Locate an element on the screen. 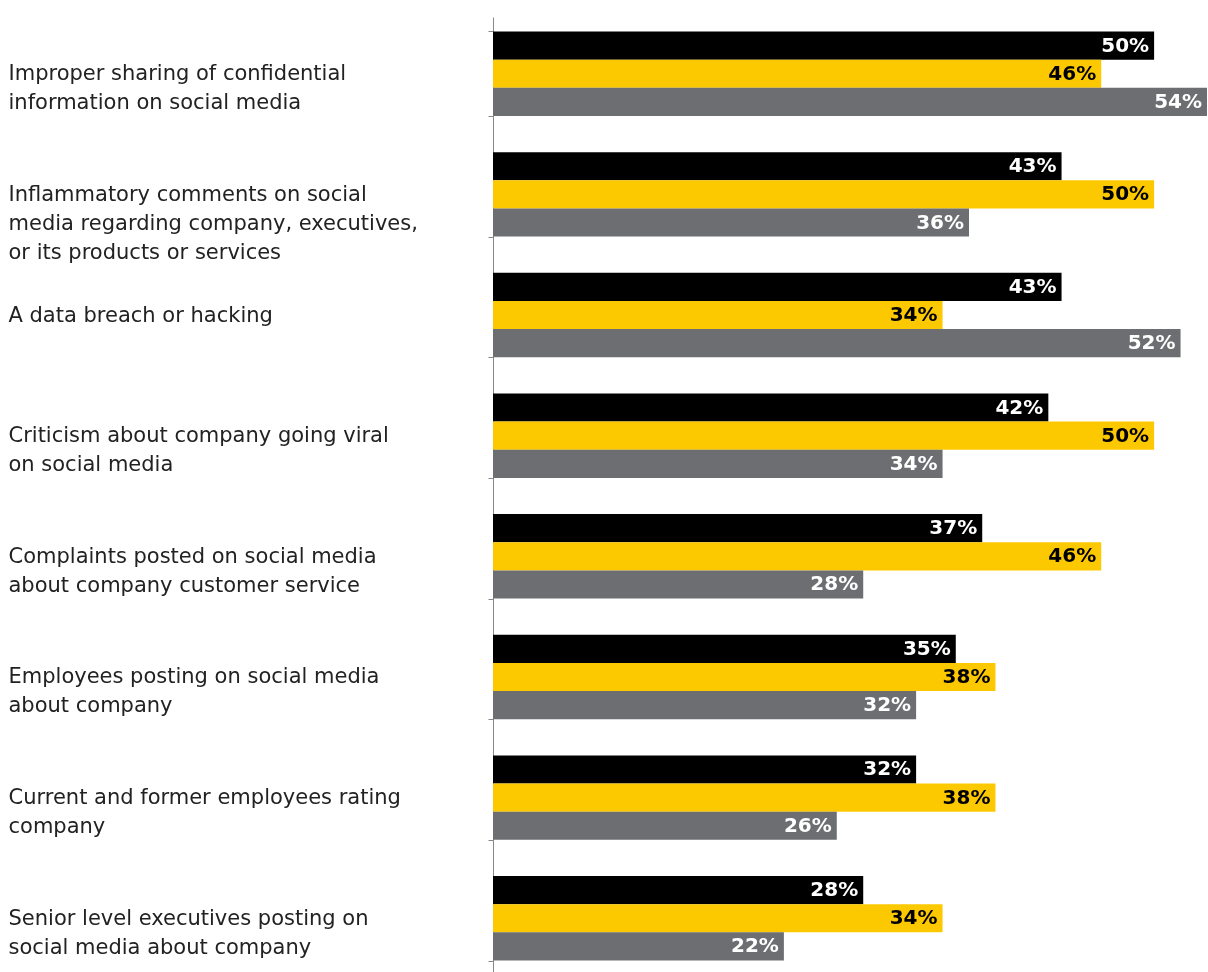  y-tick-label: Criticism about company going viral on social media is located at coordinates (198, 450).